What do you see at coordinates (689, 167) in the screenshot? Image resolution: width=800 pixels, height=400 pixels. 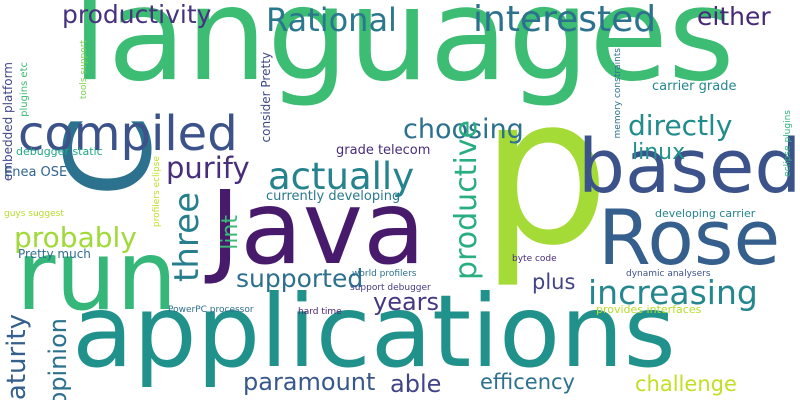 I see `word-based: based` at bounding box center [689, 167].